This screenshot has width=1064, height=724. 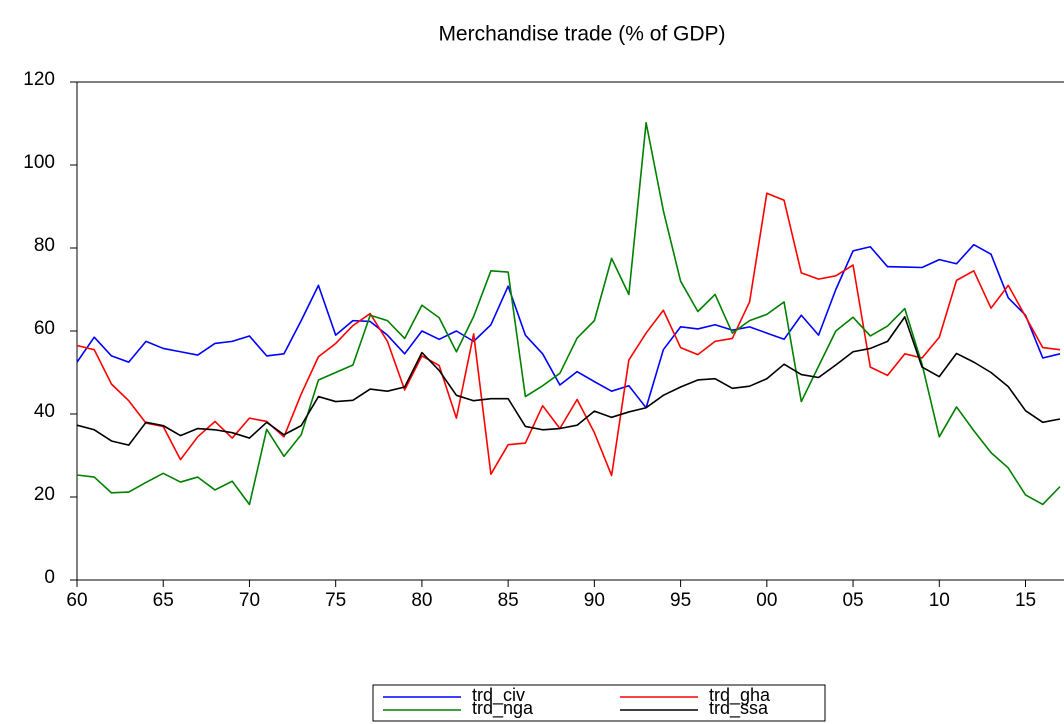 What do you see at coordinates (1025, 600) in the screenshot?
I see `x-tick-label: 15` at bounding box center [1025, 600].